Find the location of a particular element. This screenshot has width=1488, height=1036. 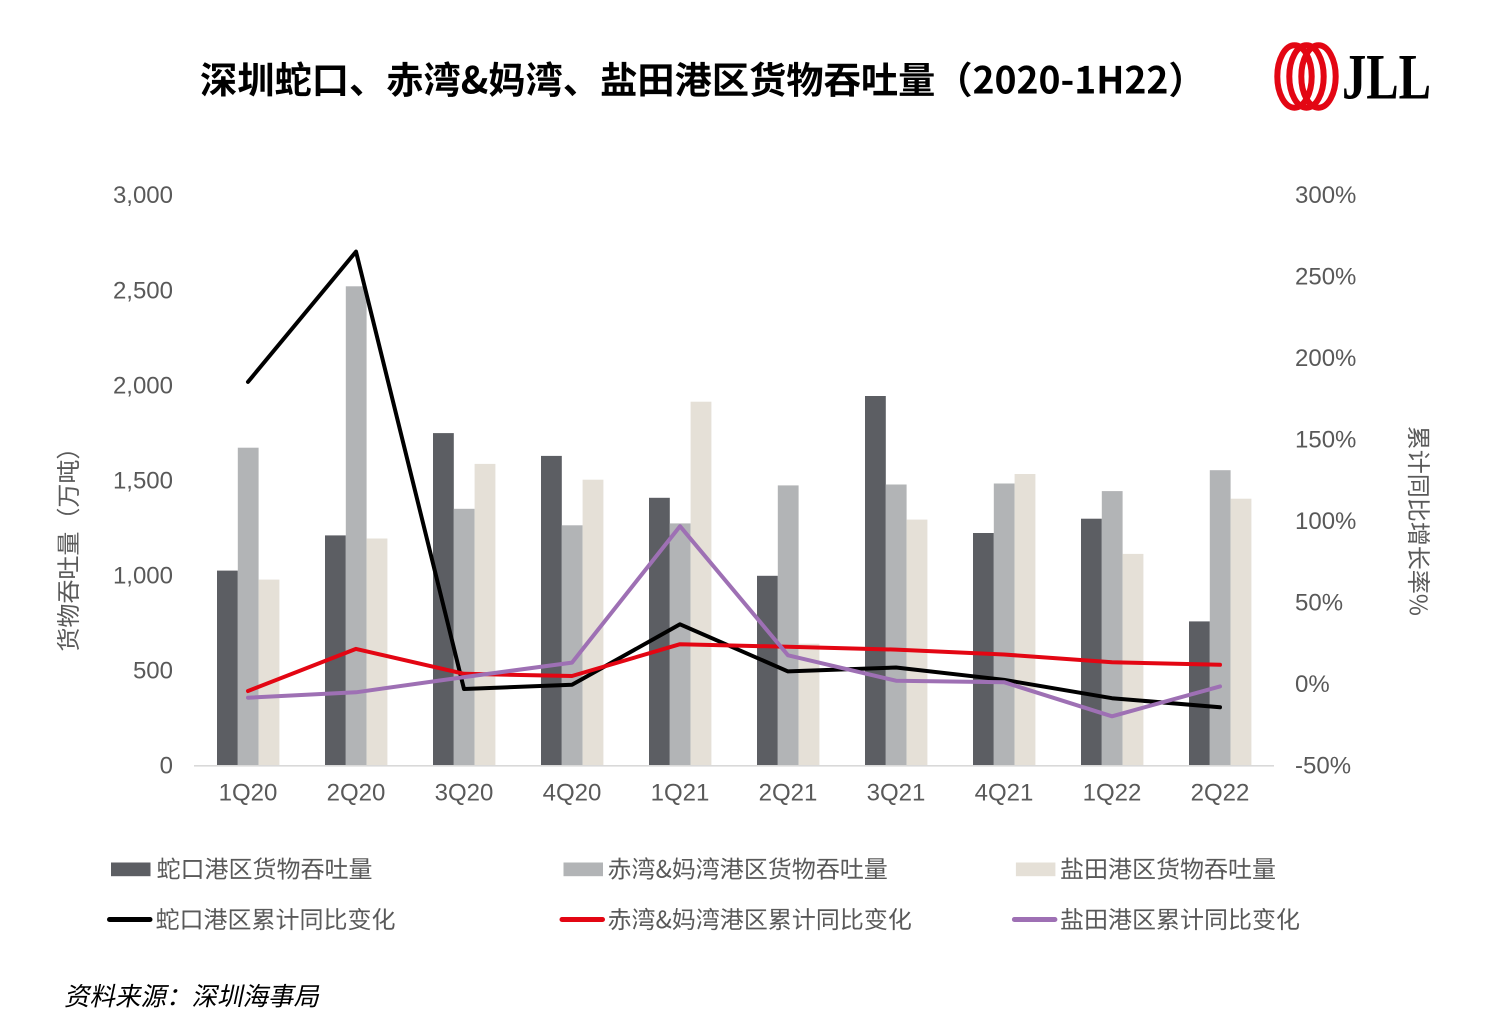

svg-text: 50% is located at coordinates (1319, 603).